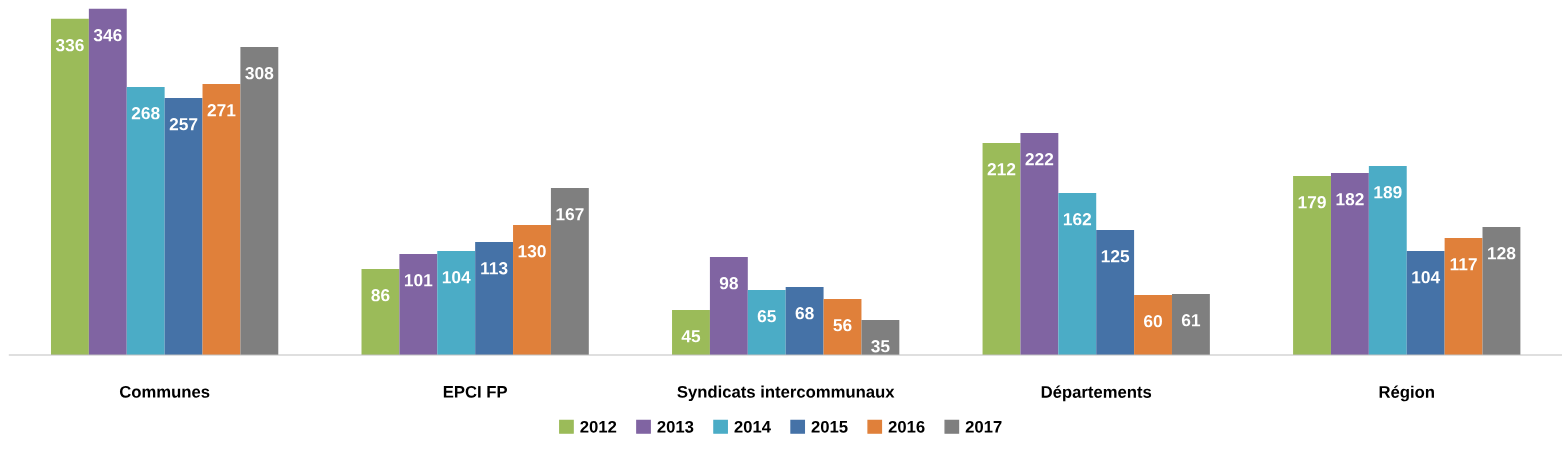  Describe the element at coordinates (1039, 159) in the screenshot. I see `data-label: 222` at that location.